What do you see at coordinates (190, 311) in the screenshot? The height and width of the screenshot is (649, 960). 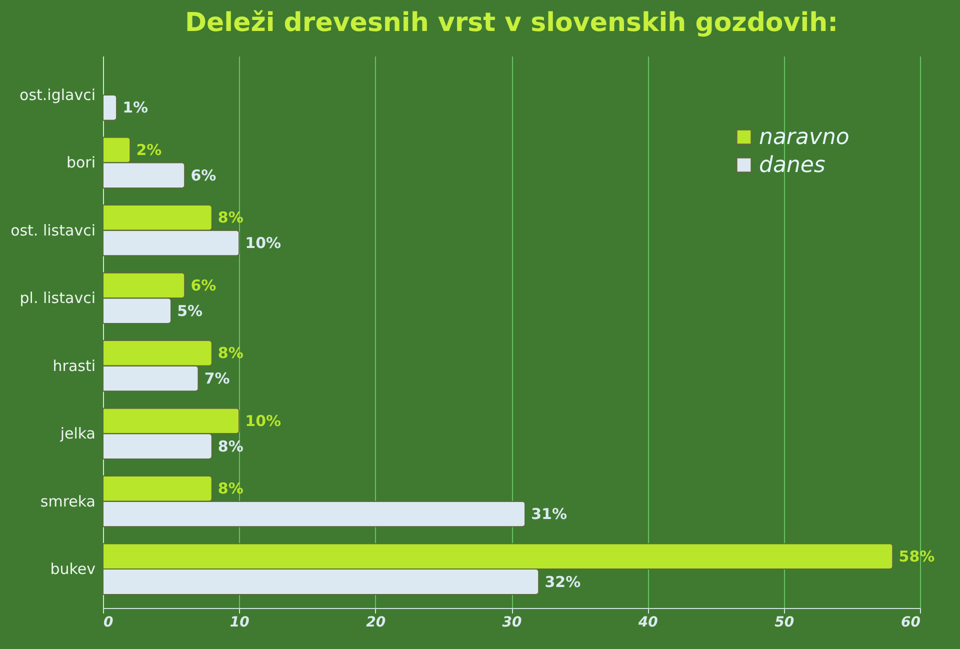 I see `data-label: 5%` at bounding box center [190, 311].